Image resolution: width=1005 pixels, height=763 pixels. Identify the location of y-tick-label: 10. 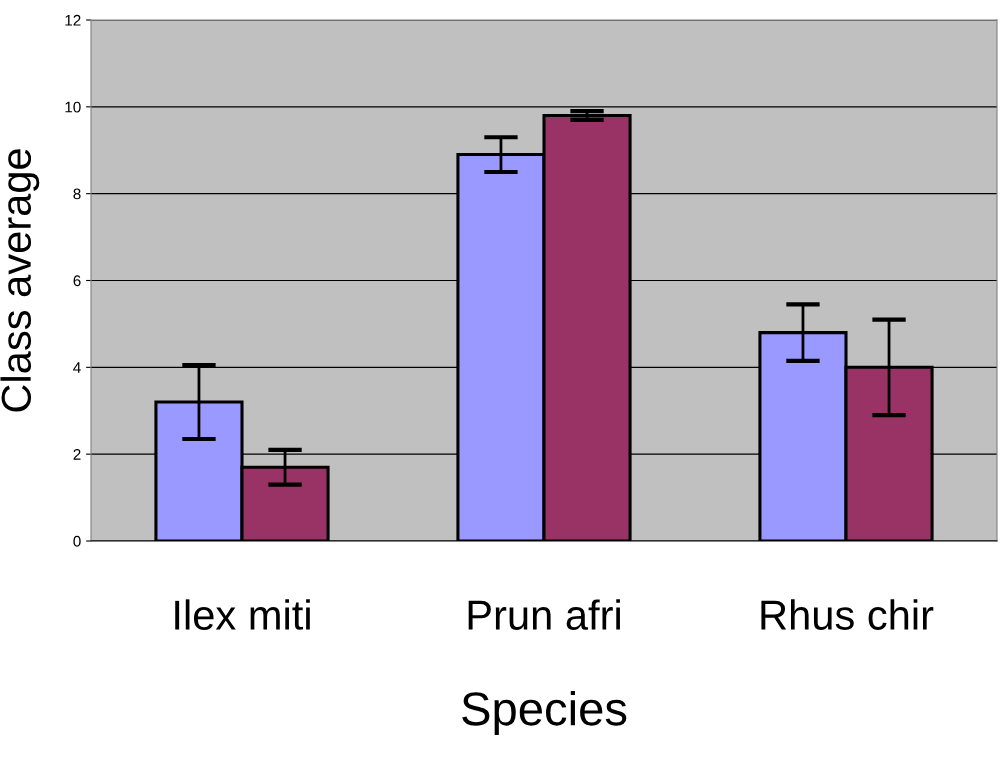
(73, 107).